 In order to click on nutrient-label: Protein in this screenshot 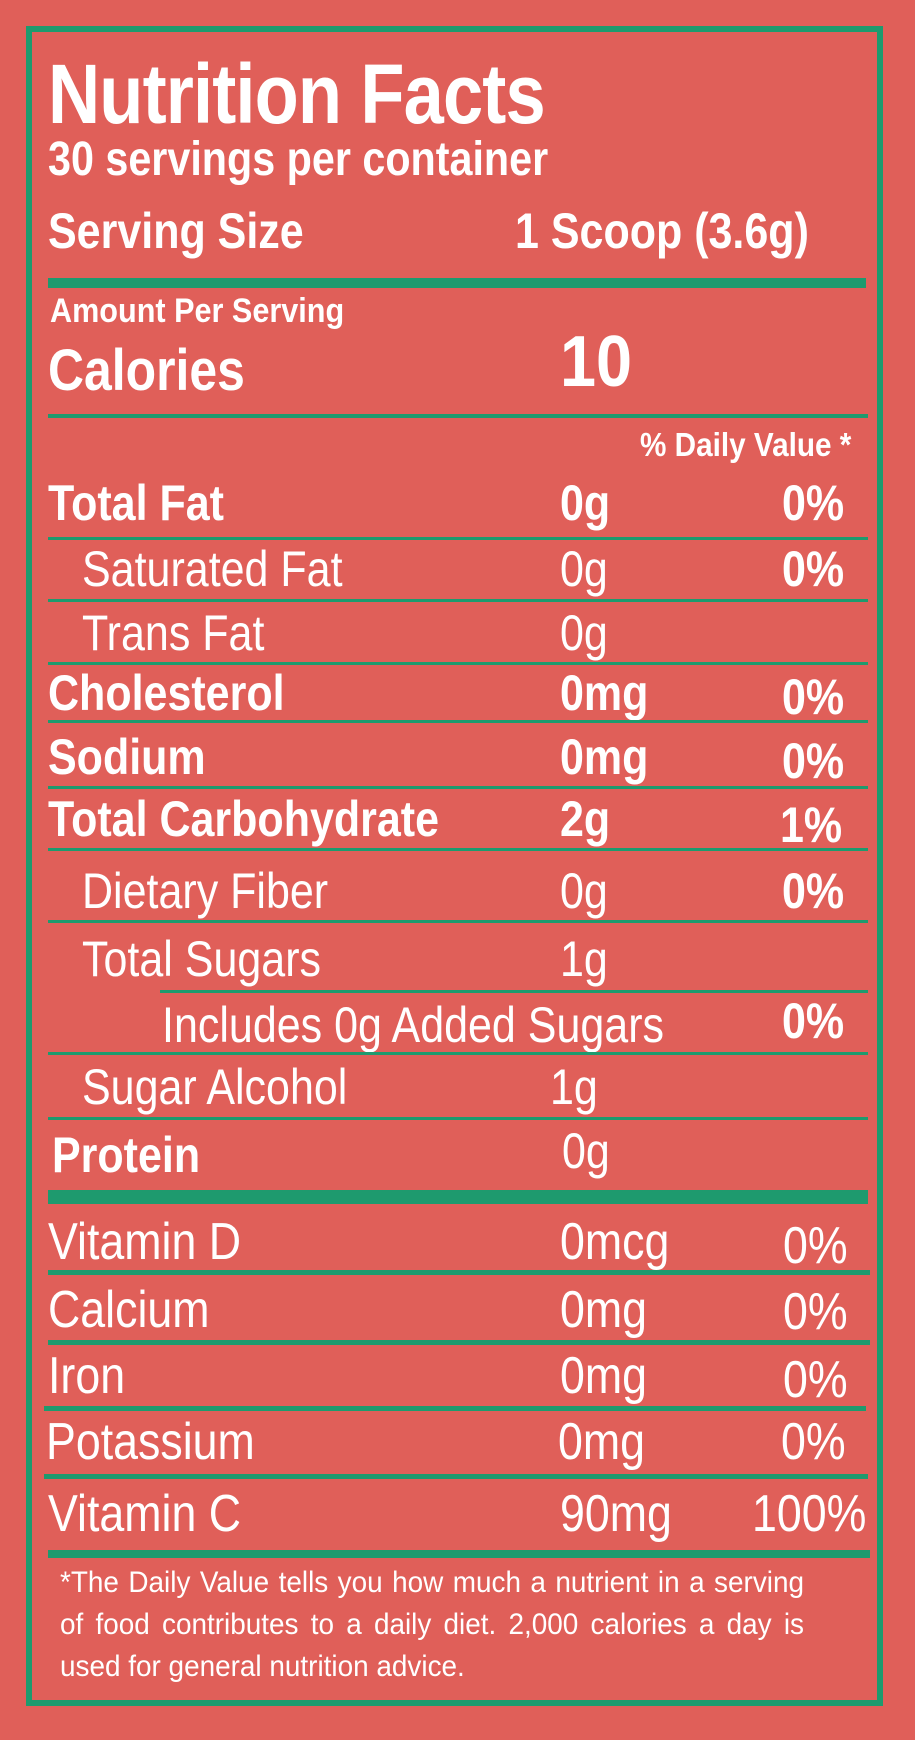, I will do `click(126, 1155)`.